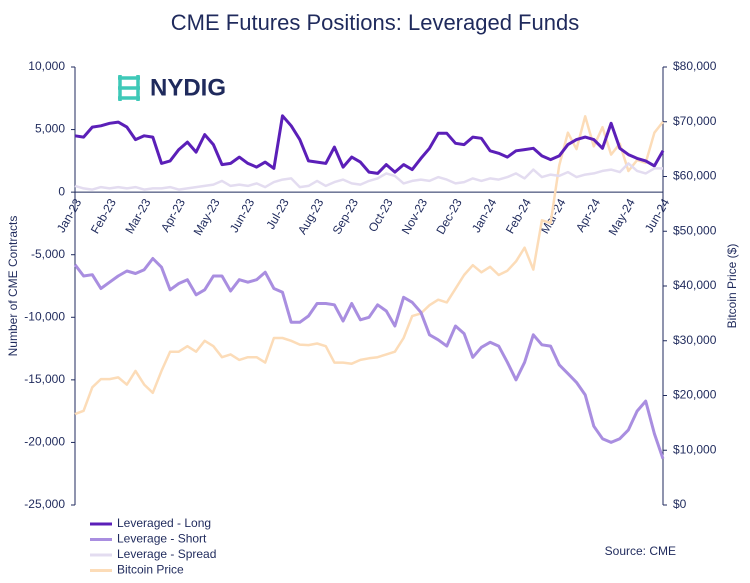 The height and width of the screenshot is (583, 750). What do you see at coordinates (188, 87) in the screenshot?
I see `logo: NYDIG` at bounding box center [188, 87].